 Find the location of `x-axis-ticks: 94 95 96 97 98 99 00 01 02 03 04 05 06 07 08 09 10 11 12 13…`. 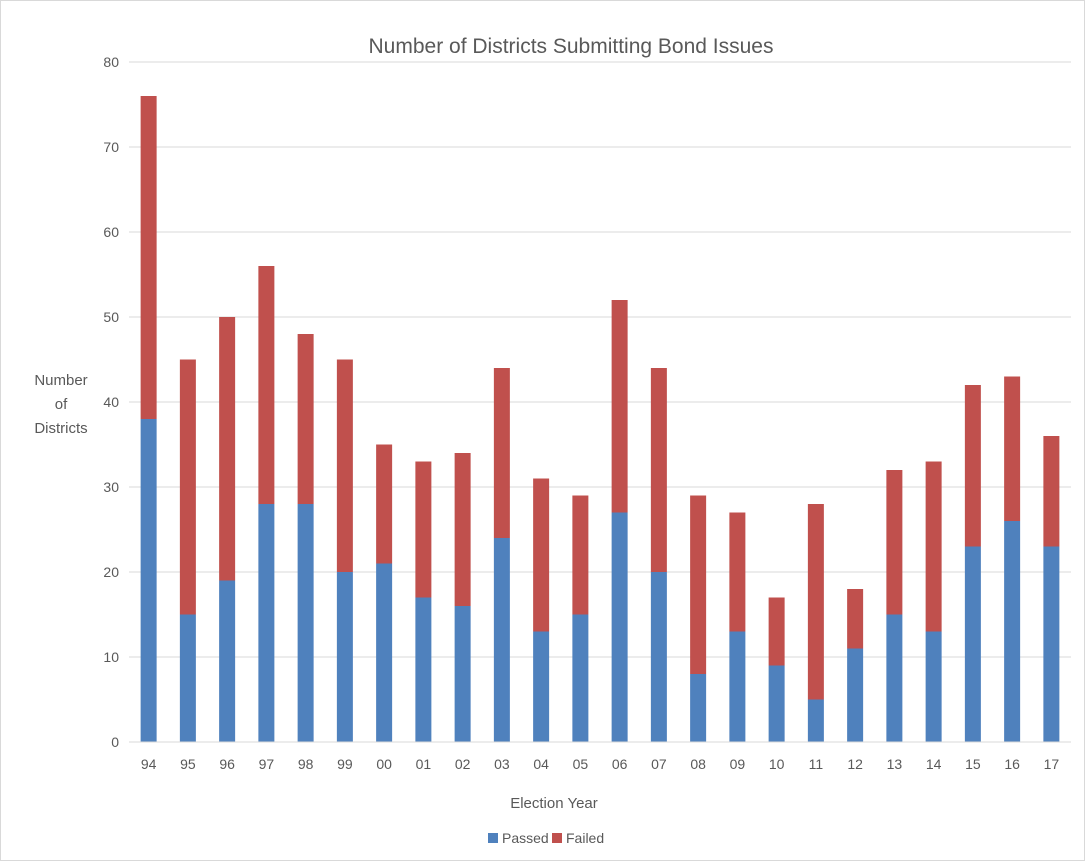

x-axis-ticks: 94 95 96 97 98 99 00 01 02 03 04 05 06 07 08 09 10 11 12 13… is located at coordinates (600, 764).